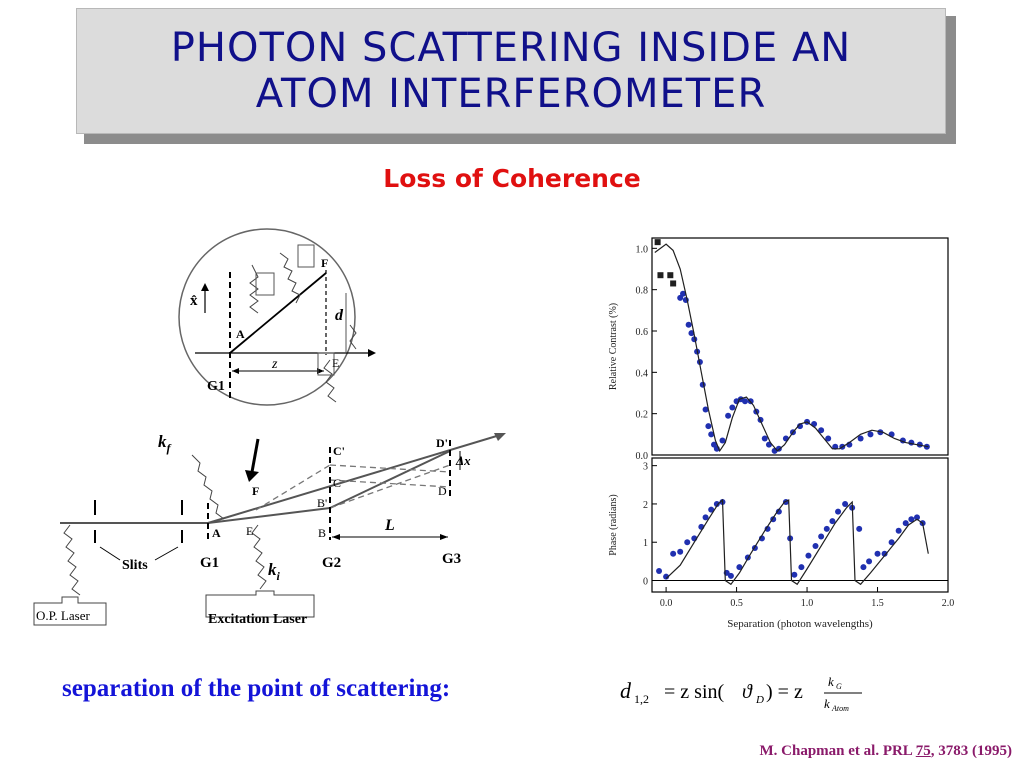  Describe the element at coordinates (216, 533) in the screenshot. I see `main-A-label: A` at that location.